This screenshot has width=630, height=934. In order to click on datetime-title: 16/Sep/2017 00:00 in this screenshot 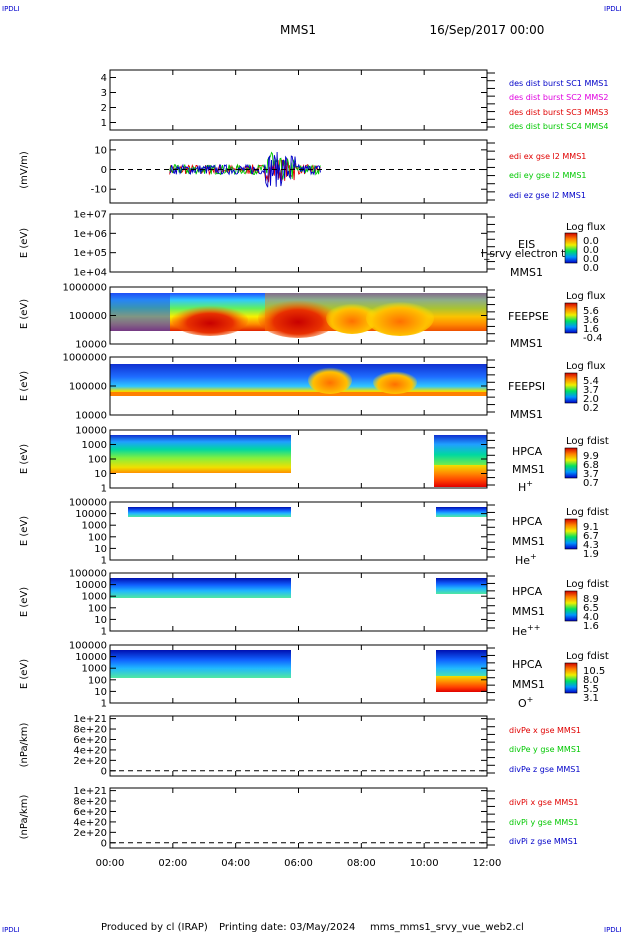, I will do `click(487, 30)`.